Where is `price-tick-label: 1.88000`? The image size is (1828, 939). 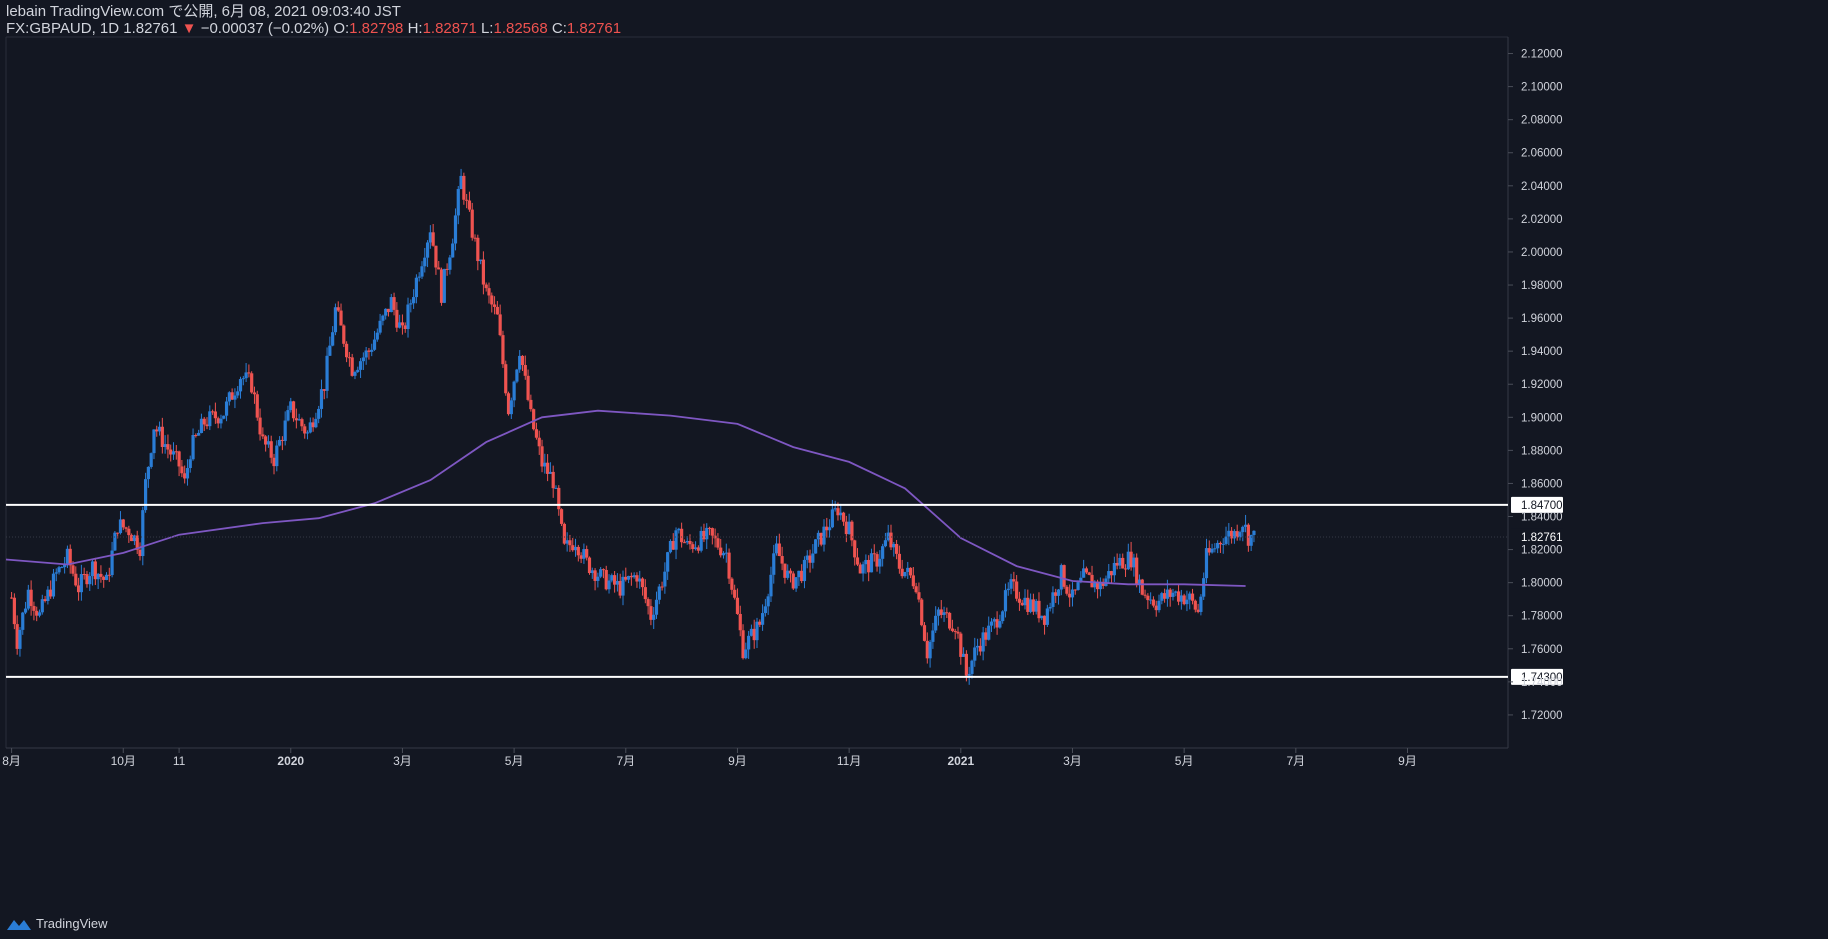 price-tick-label: 1.88000 is located at coordinates (1542, 451).